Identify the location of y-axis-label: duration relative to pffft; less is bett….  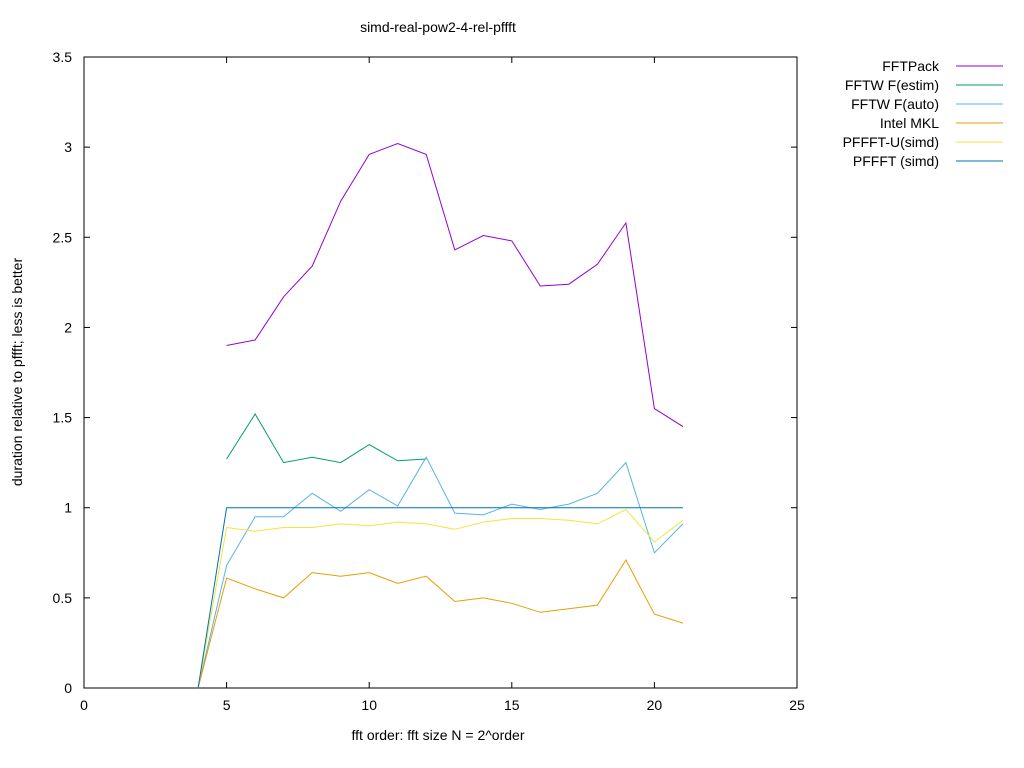
(17, 372).